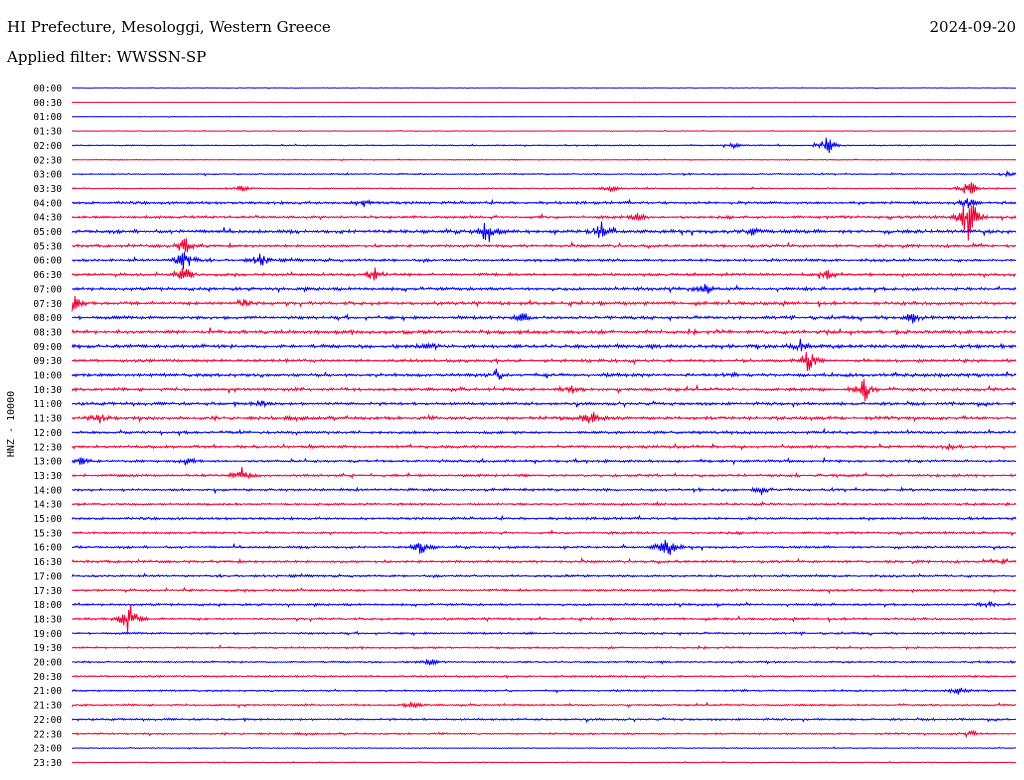  I want to click on time-tick-label: 11:00, so click(47, 404).